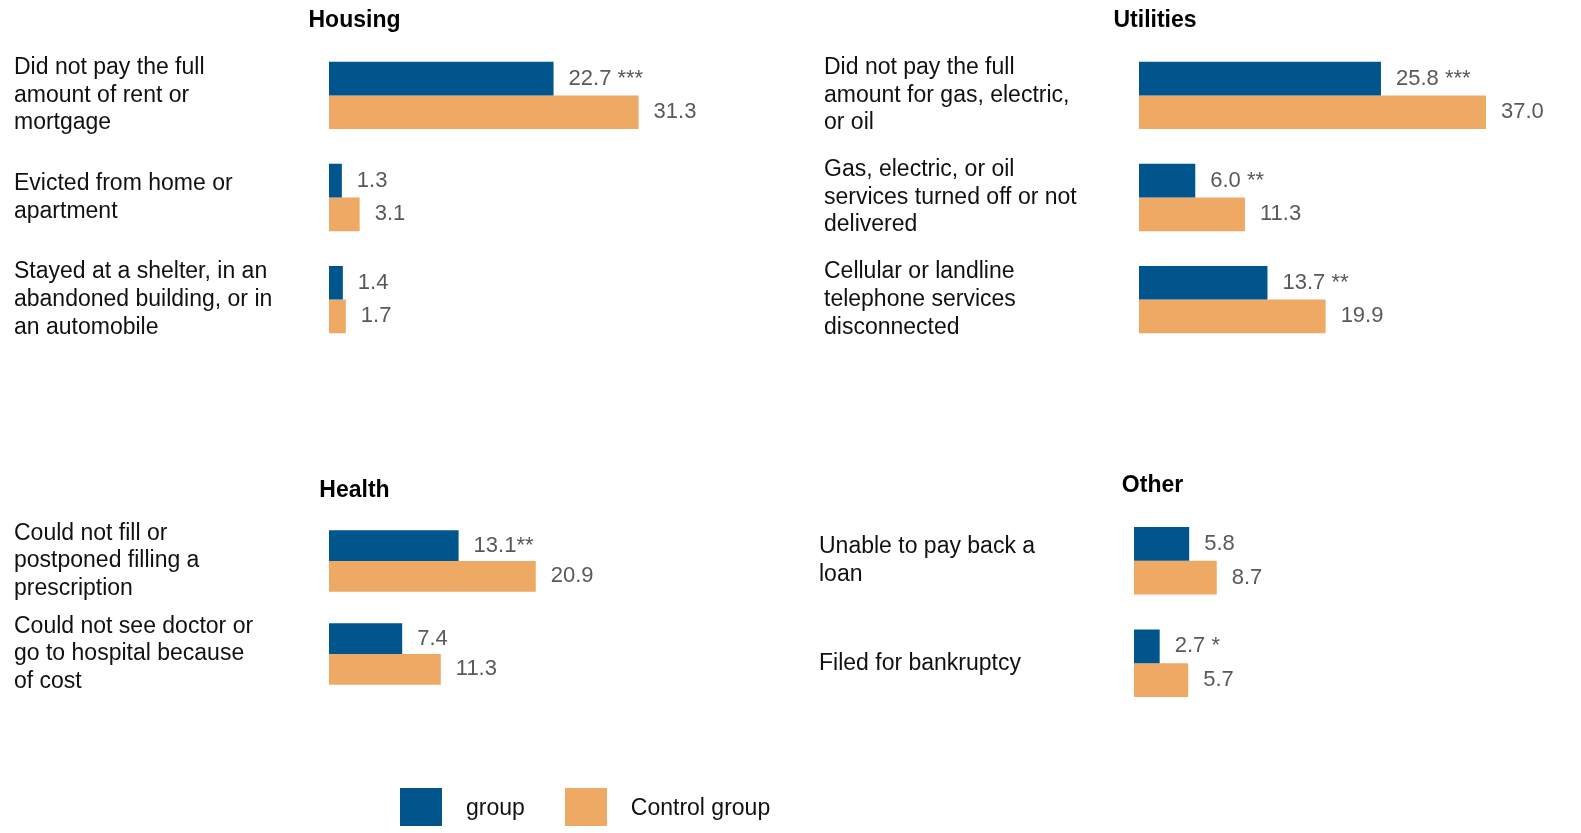 Image resolution: width=1581 pixels, height=833 pixels. I want to click on data-label: 1.3, so click(372, 179).